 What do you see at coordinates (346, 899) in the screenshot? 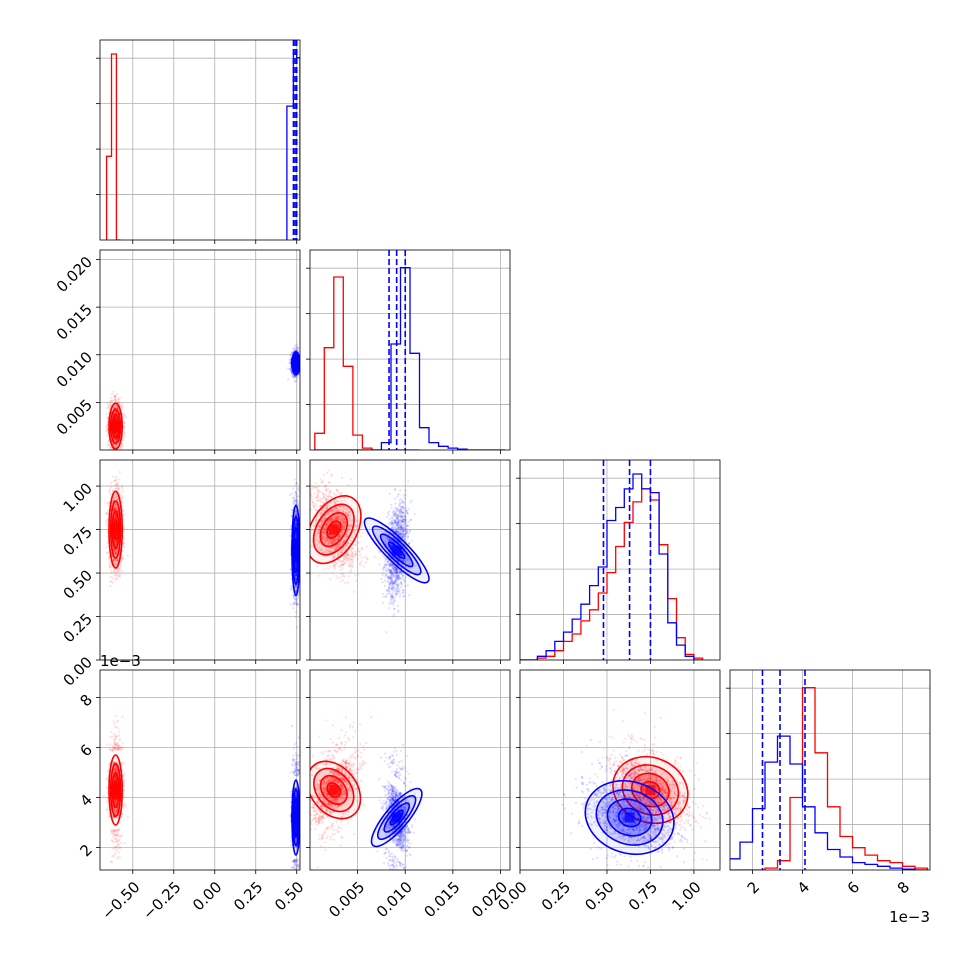
I see `x-tick-label-1-0: 0.005` at bounding box center [346, 899].